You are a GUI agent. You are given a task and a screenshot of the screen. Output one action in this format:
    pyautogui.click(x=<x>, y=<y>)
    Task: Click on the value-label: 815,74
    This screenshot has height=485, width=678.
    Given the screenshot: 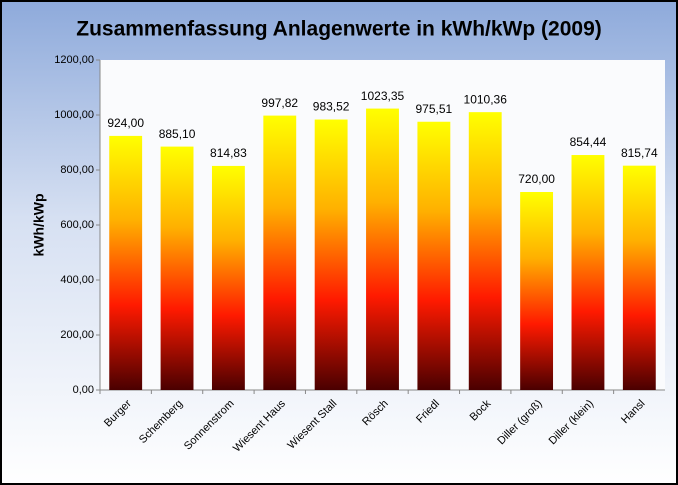 What is the action you would take?
    pyautogui.click(x=639, y=153)
    